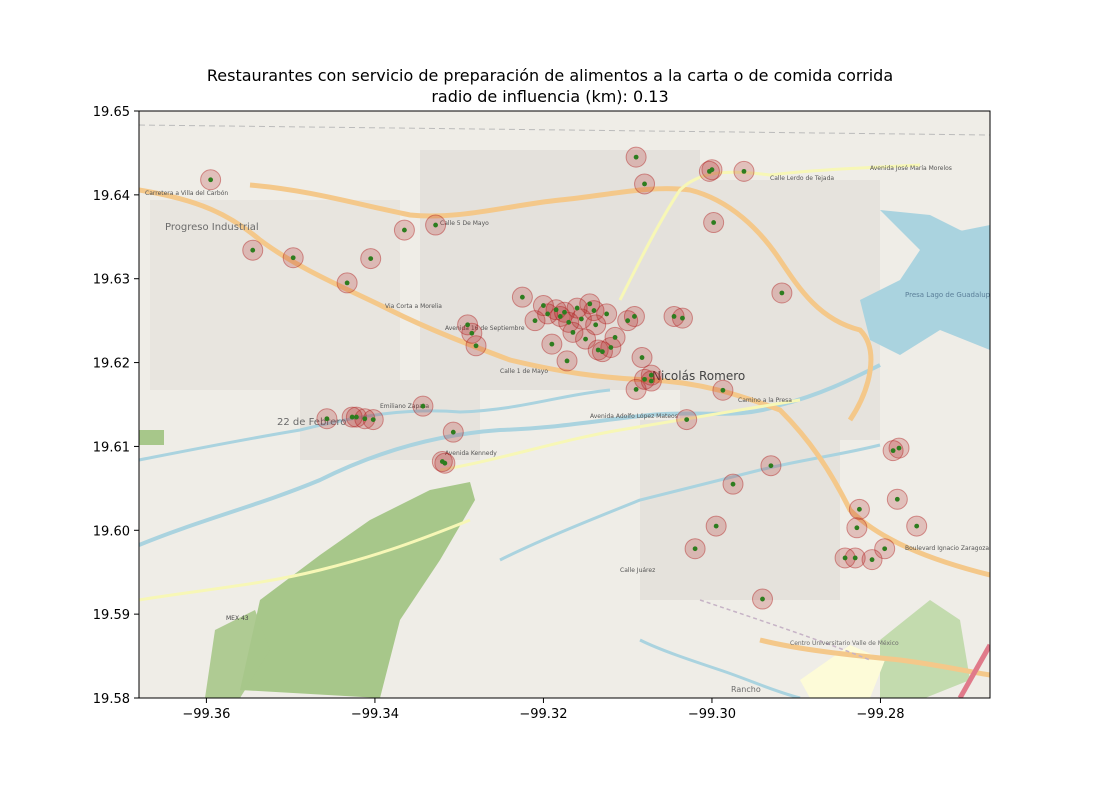 The image size is (1100, 800). I want to click on x-tick-label: −99.36, so click(206, 714).